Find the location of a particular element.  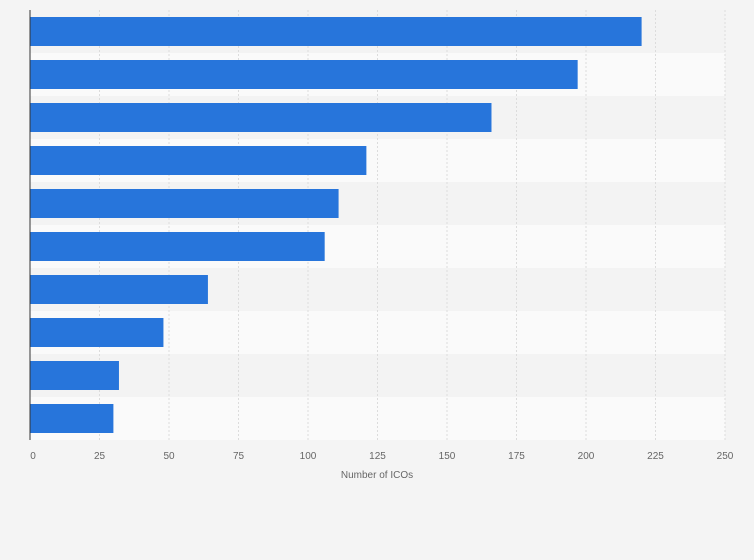

x-tick-label: 50 is located at coordinates (169, 456).